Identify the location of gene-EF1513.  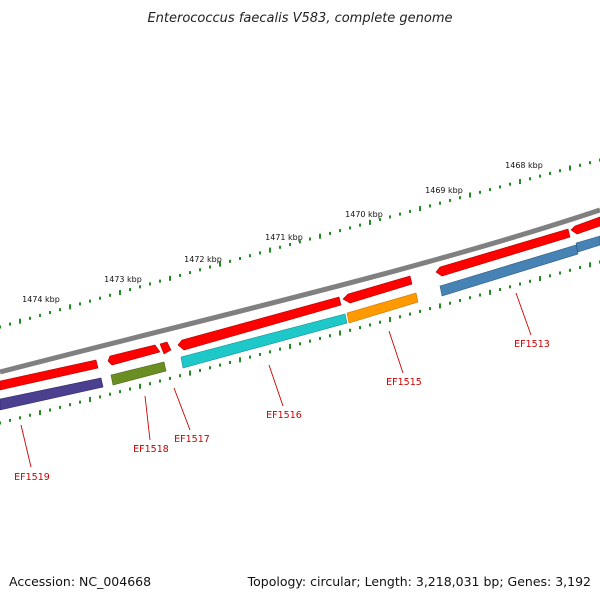
(509, 270).